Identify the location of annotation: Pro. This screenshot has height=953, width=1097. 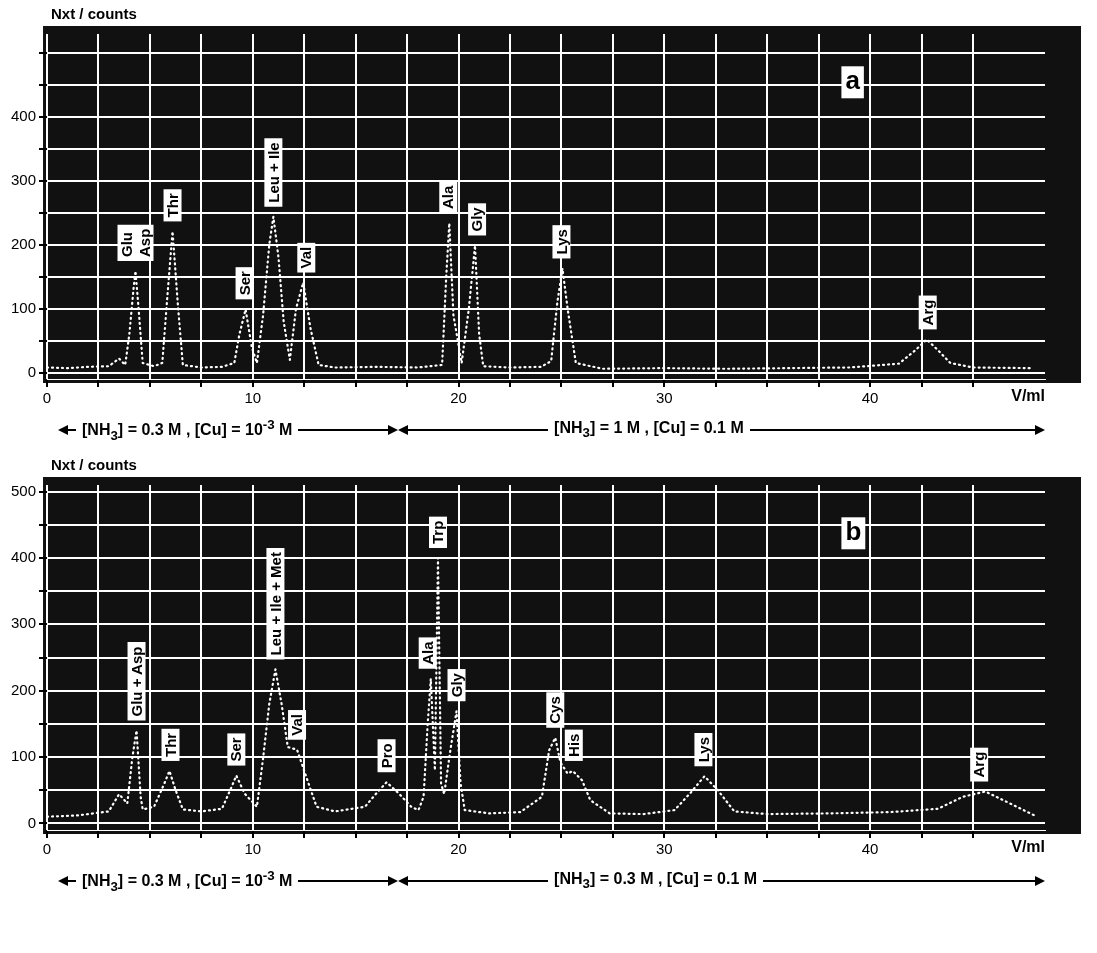
(386, 756).